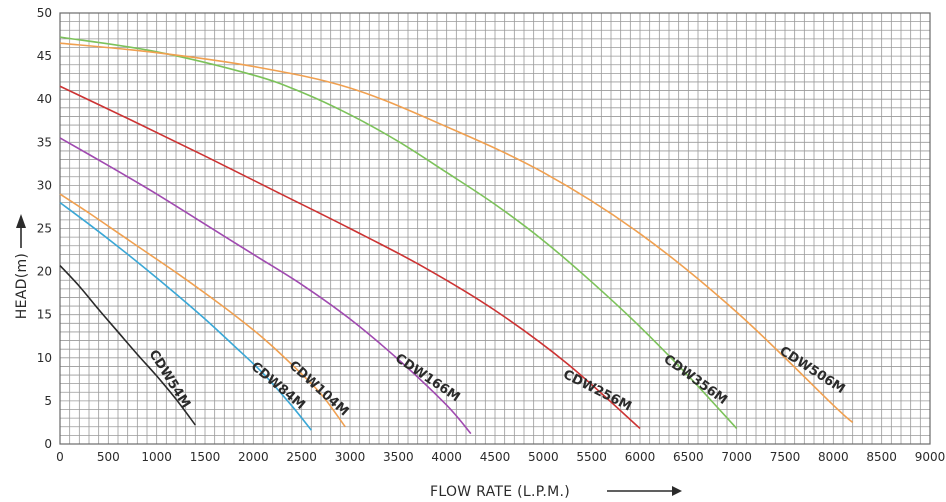 The image size is (946, 502). Describe the element at coordinates (695, 380) in the screenshot. I see `curve-label-cdw356m: CDW356M` at that location.